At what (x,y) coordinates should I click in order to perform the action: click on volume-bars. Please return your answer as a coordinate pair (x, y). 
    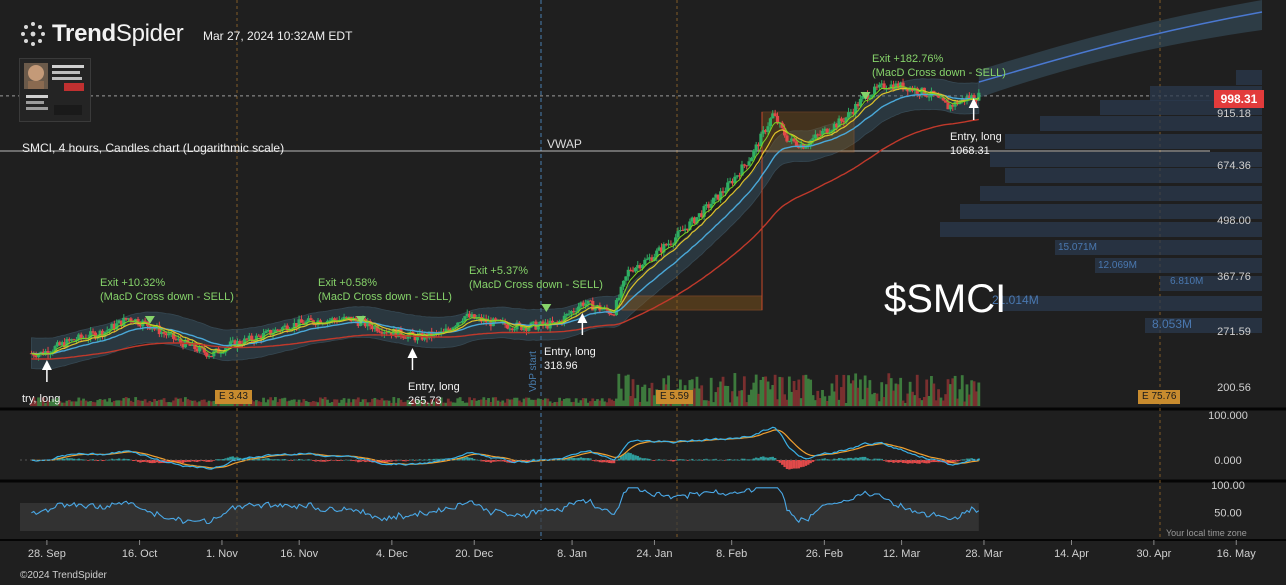
    Looking at the image, I should click on (505, 389).